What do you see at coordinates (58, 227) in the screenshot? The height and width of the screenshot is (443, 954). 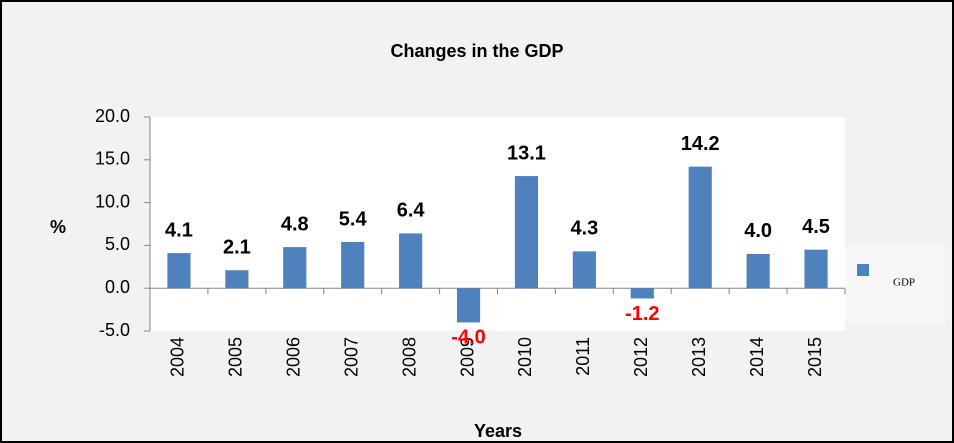 I see `y-axis-label: %` at bounding box center [58, 227].